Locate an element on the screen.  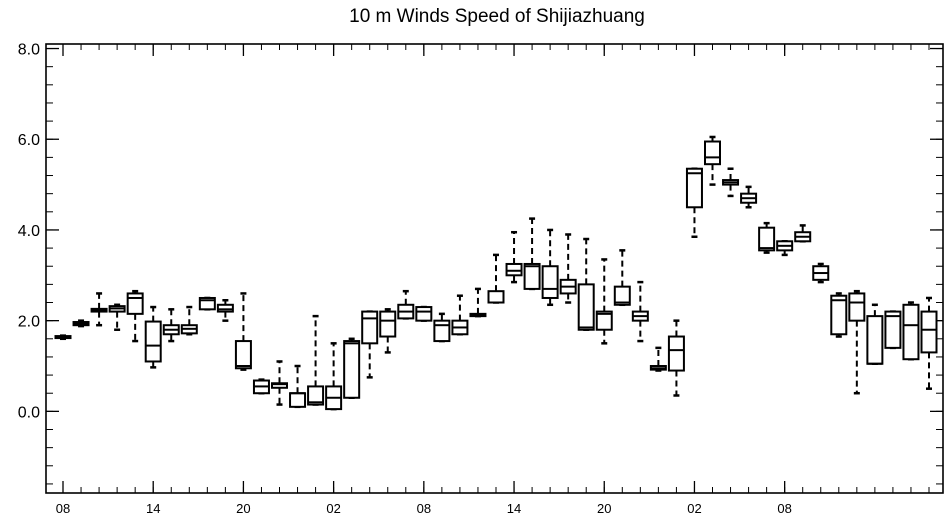
y-tick-label: 0.0 is located at coordinates (29, 412).